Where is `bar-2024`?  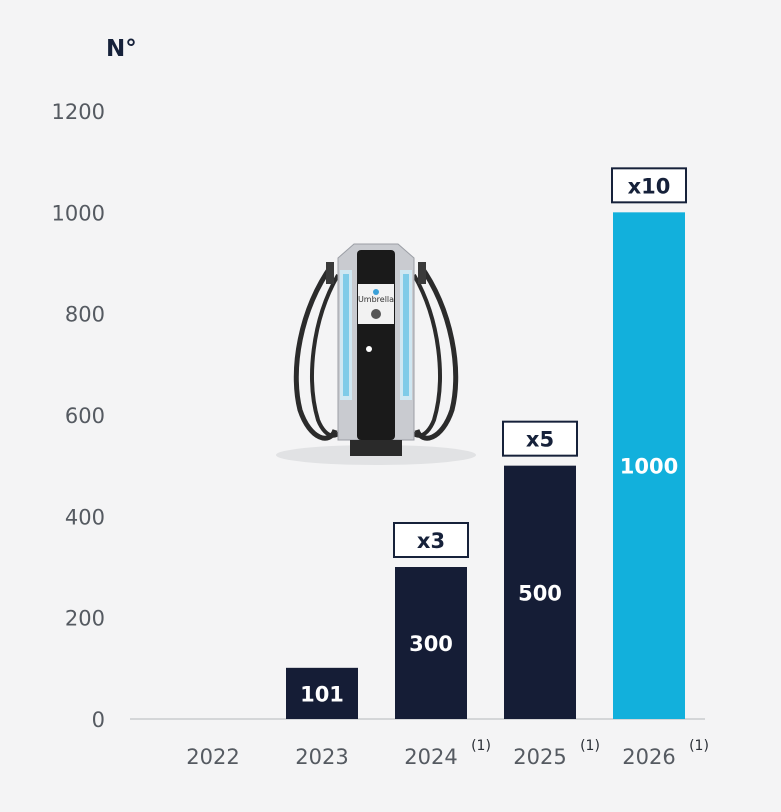 bar-2024 is located at coordinates (431, 643).